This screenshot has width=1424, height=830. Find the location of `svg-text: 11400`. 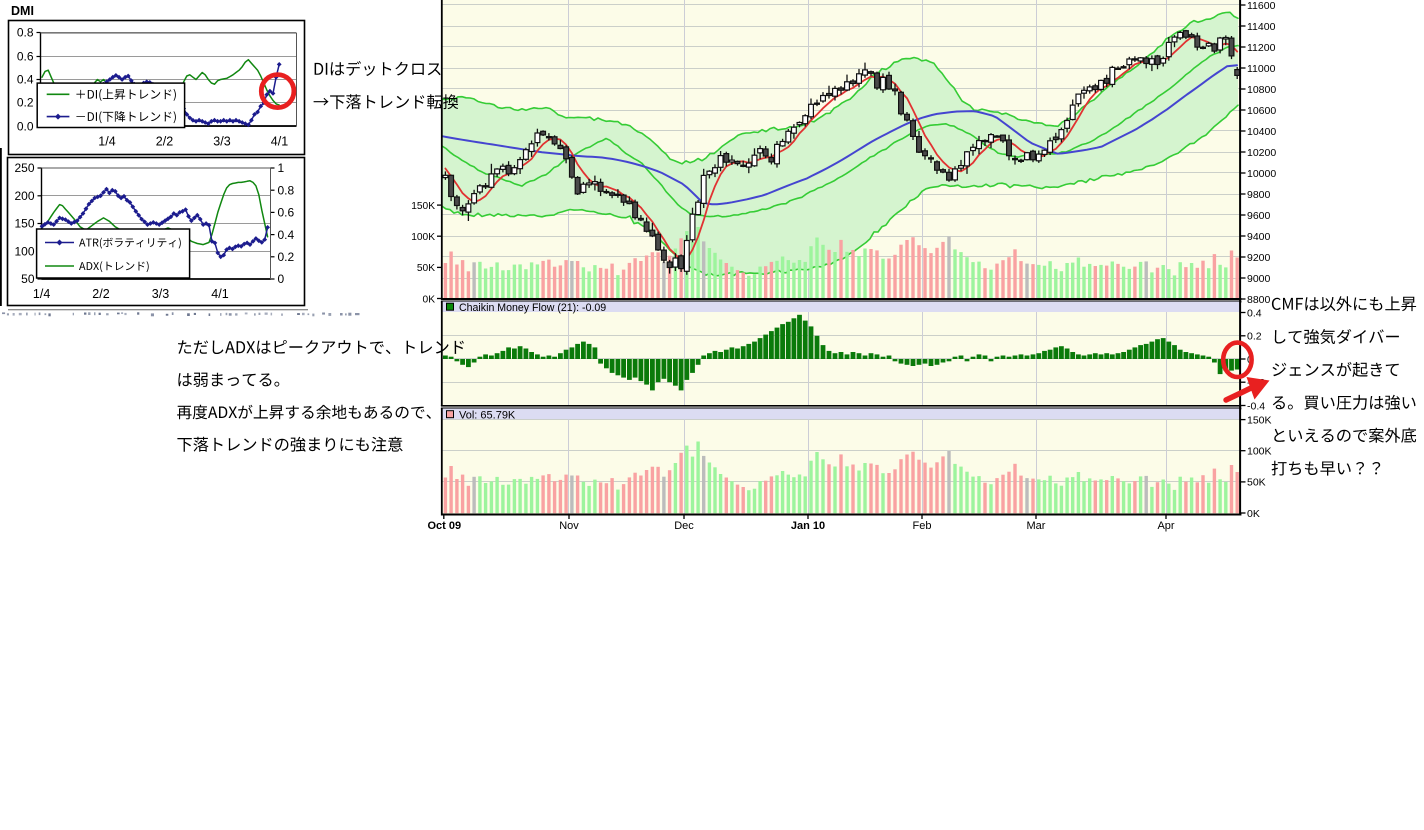

svg-text: 11400 is located at coordinates (1261, 27).